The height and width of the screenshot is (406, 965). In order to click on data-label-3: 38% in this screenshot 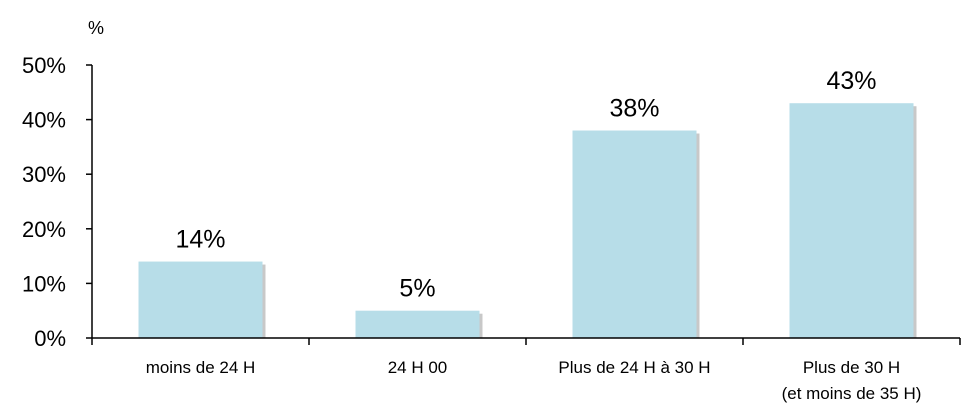, I will do `click(634, 109)`.